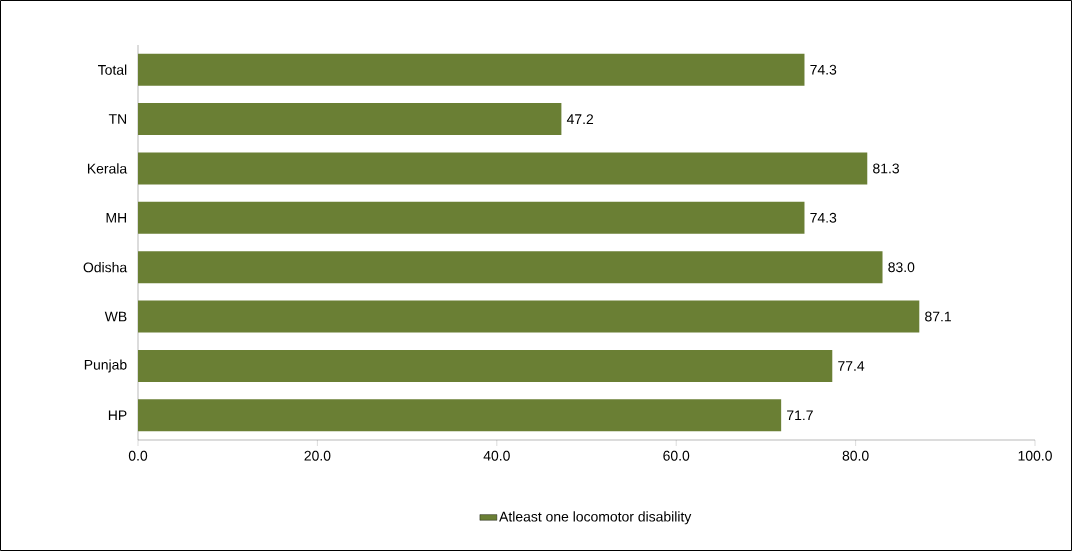 The width and height of the screenshot is (1072, 551). I want to click on y-tick-label: Punjab, so click(105, 366).